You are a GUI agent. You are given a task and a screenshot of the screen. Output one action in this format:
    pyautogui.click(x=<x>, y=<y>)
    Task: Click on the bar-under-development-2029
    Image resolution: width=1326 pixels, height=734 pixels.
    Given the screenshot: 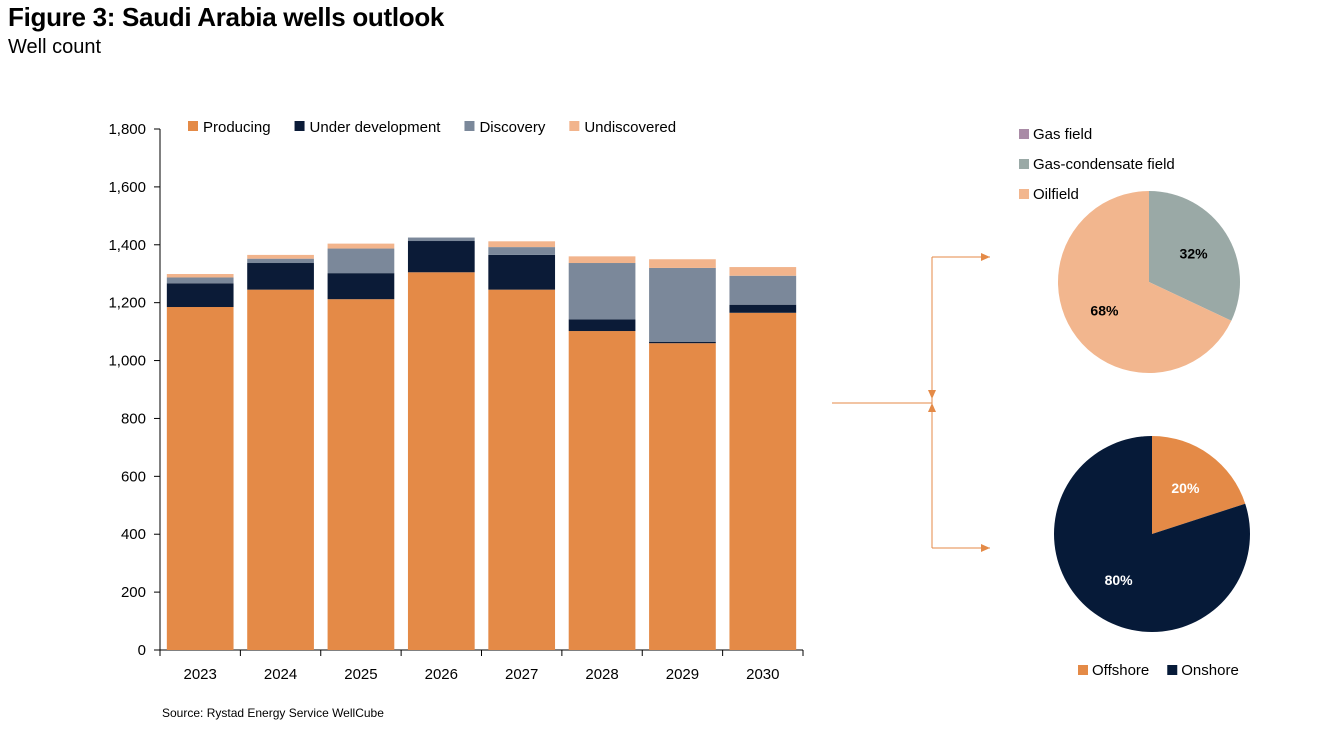 What is the action you would take?
    pyautogui.click(x=682, y=342)
    